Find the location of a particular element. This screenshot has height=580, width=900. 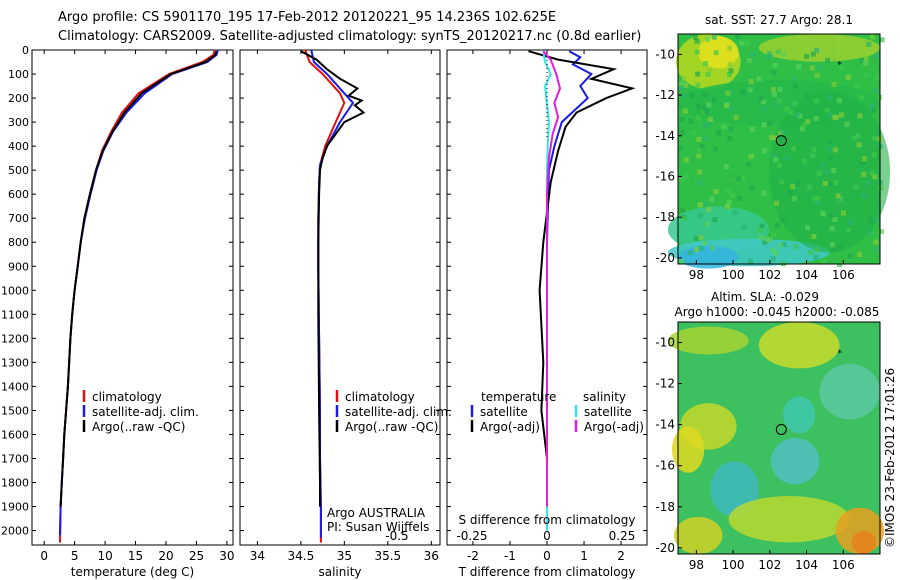

sst_map-xtick-label: 100 is located at coordinates (733, 275).